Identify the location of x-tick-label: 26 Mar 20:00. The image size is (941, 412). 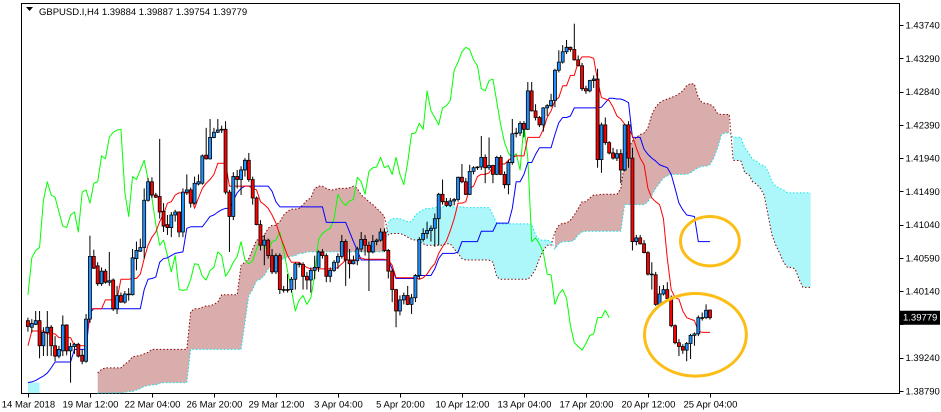
(214, 405).